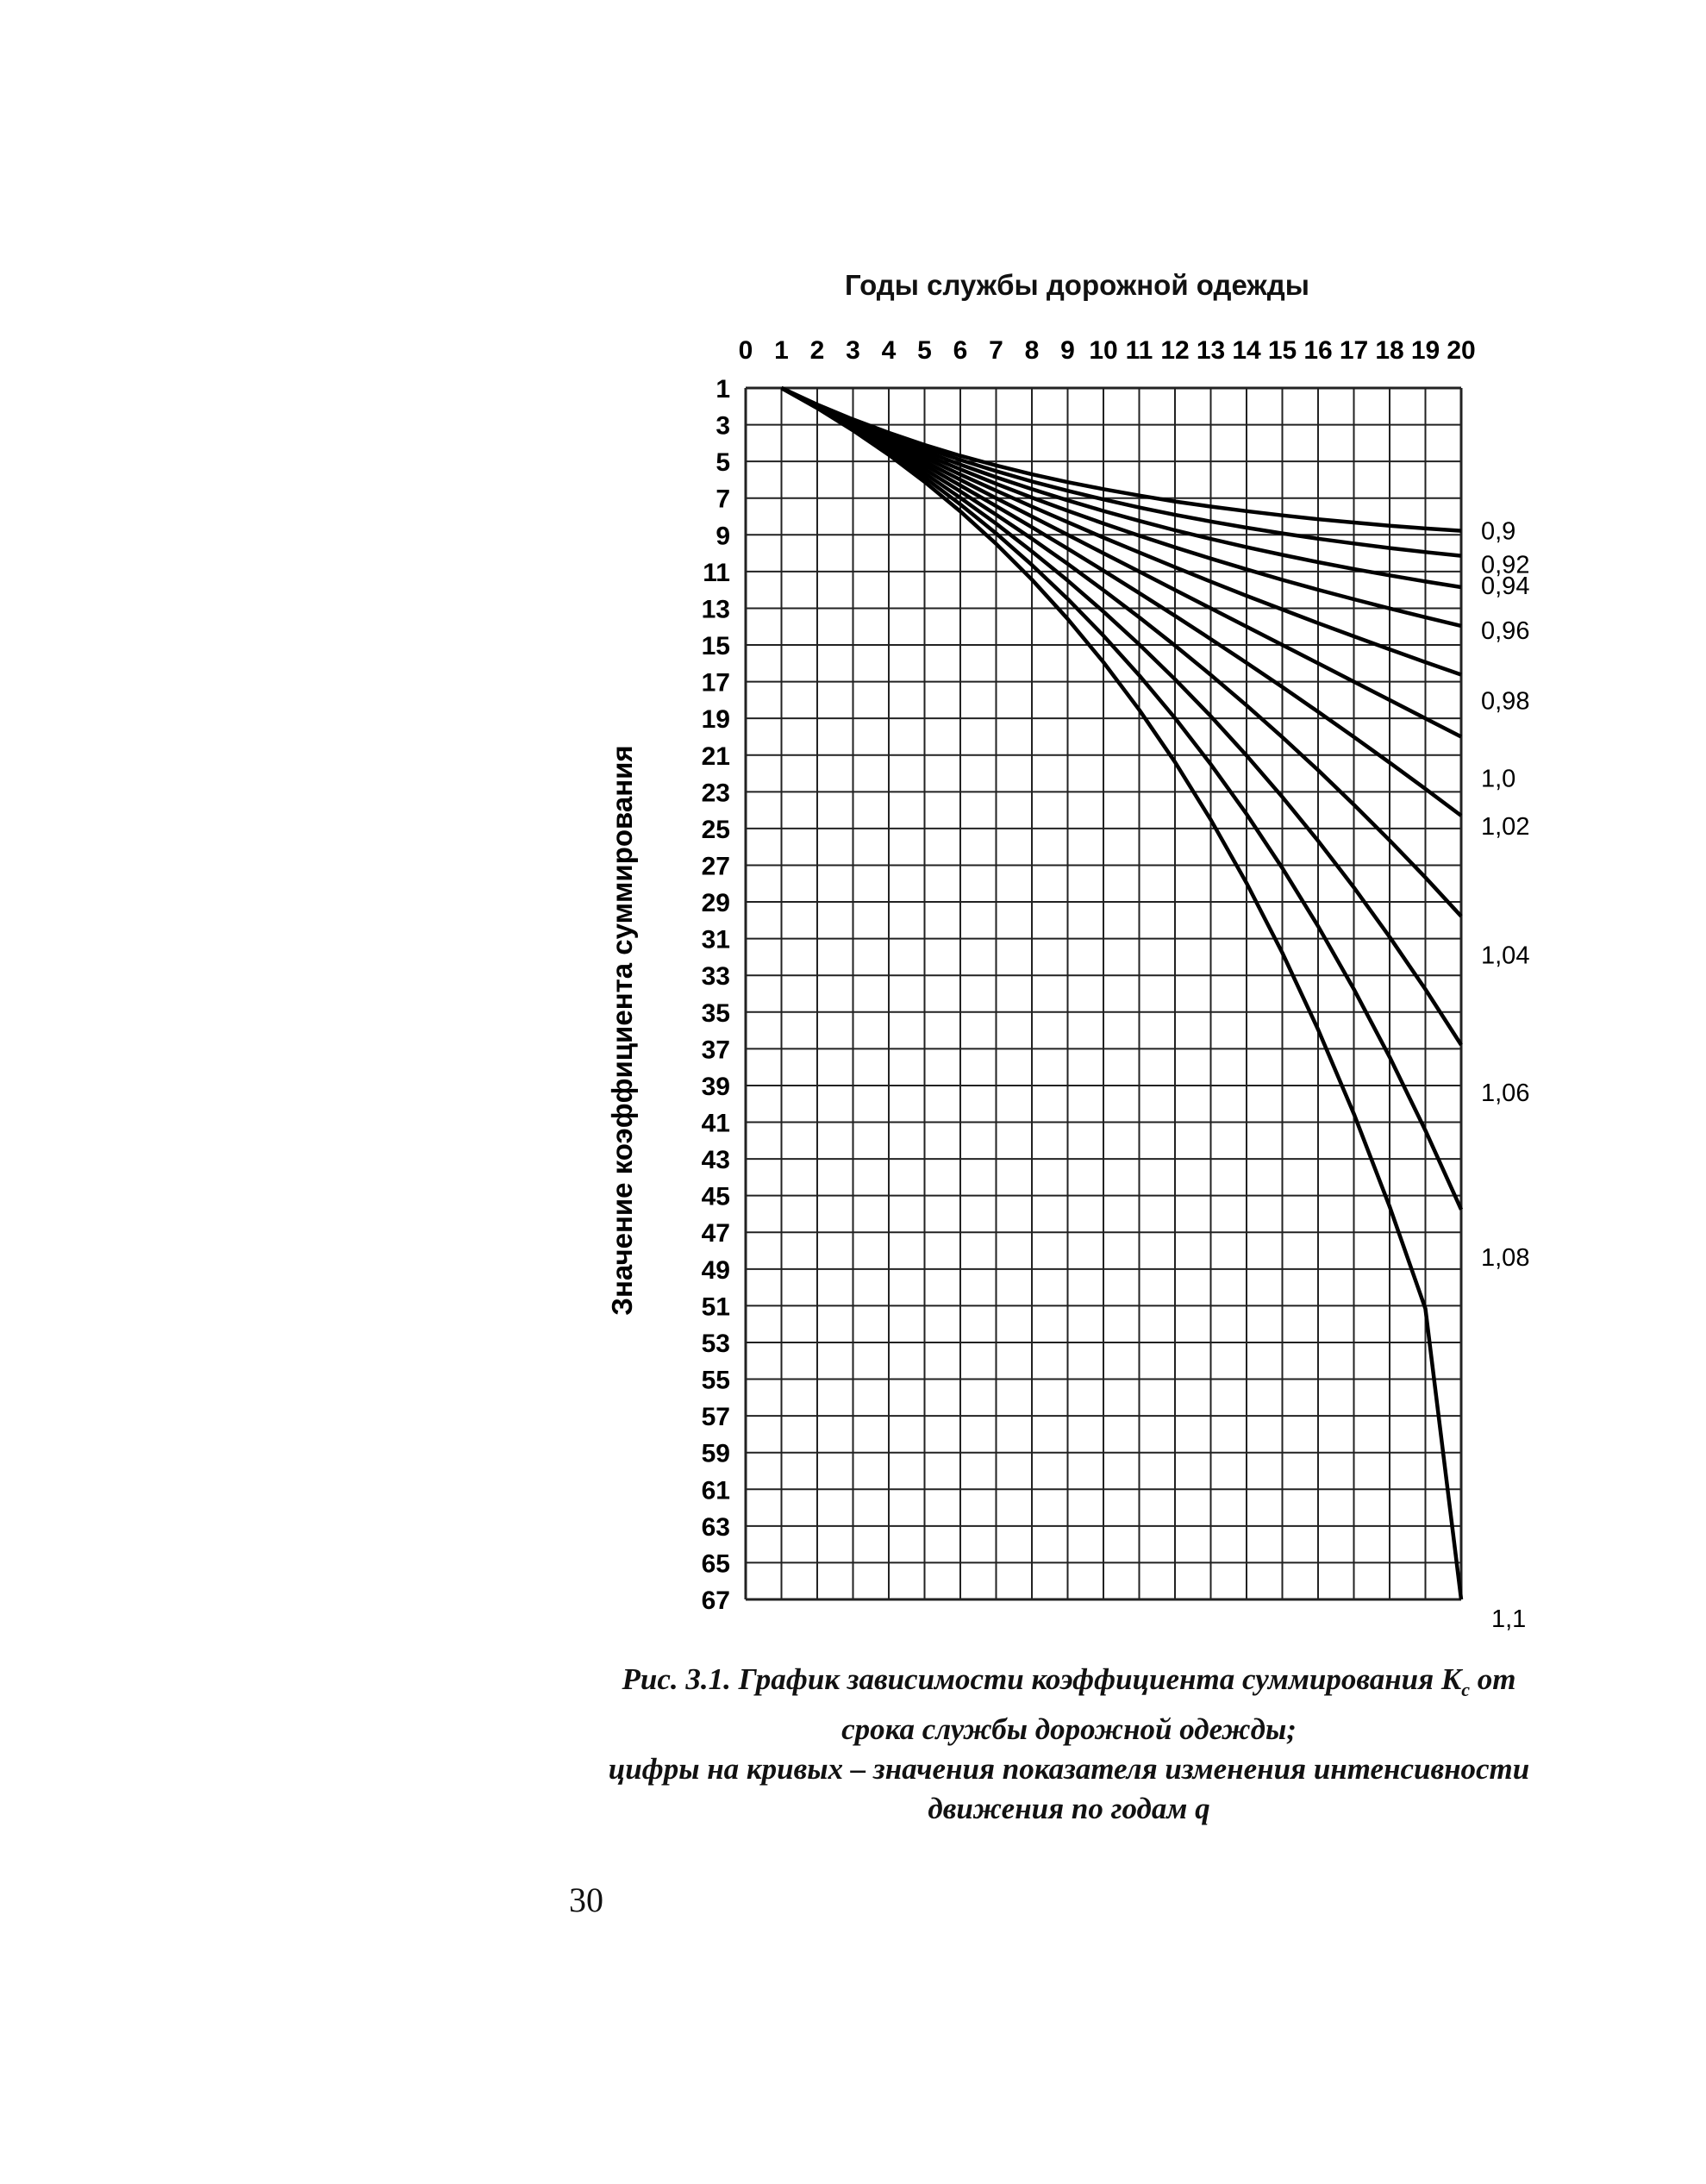 This screenshot has height=2184, width=1706. Describe the element at coordinates (889, 351) in the screenshot. I see `x-tick-label: 4` at that location.